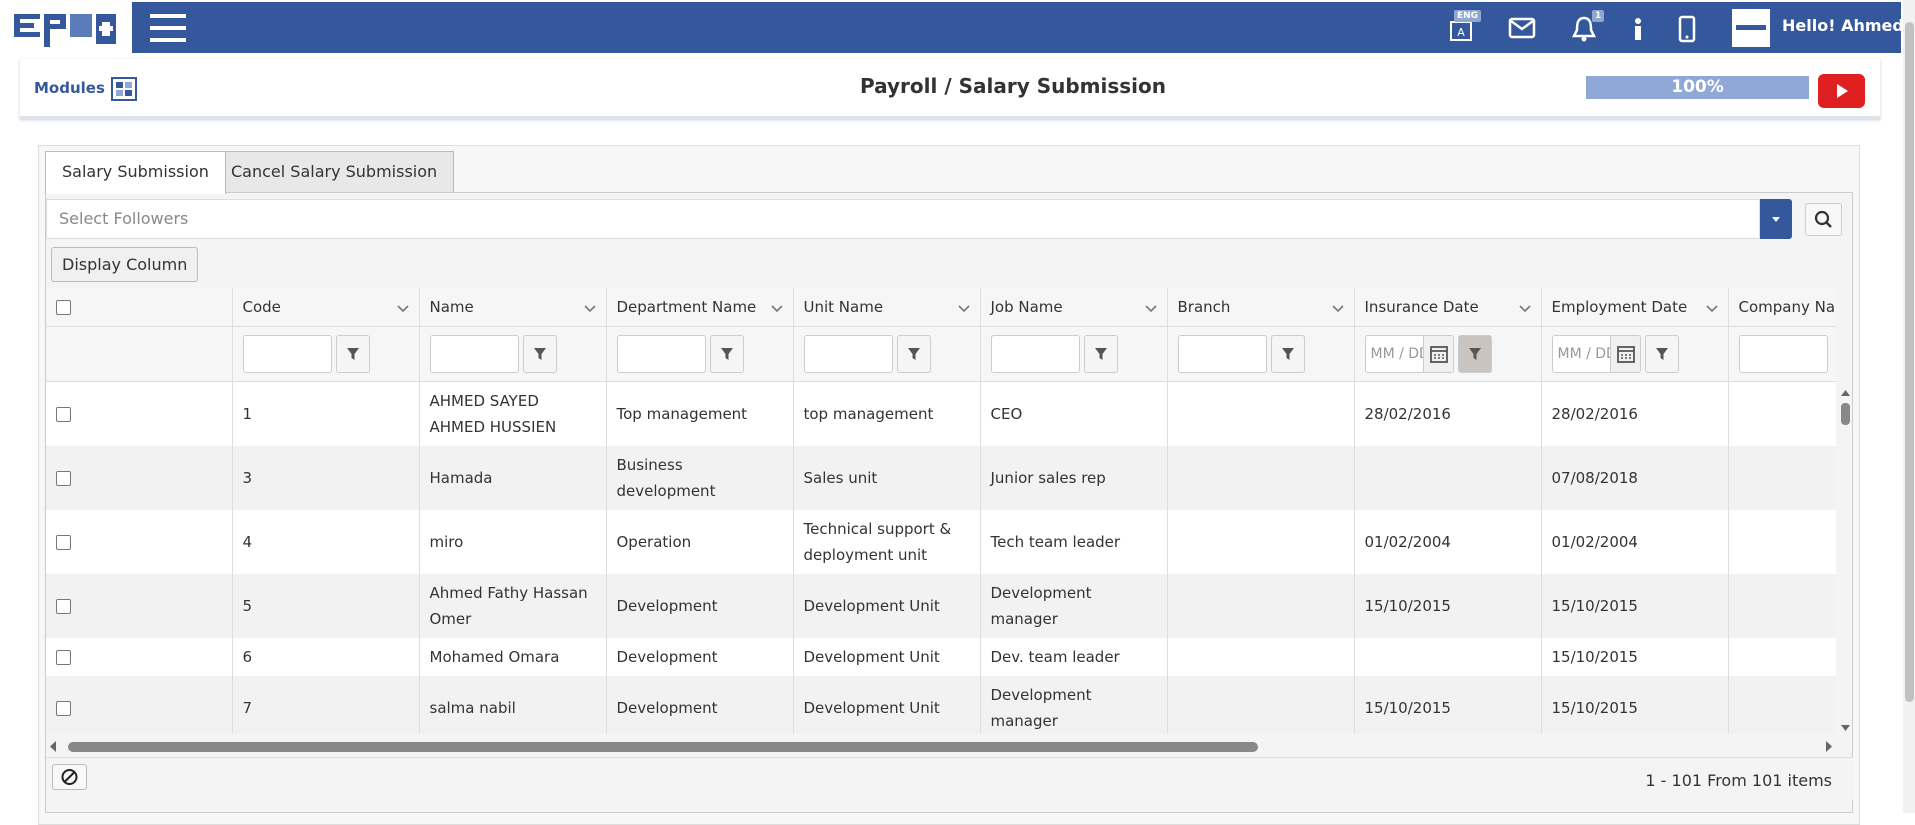 The width and height of the screenshot is (1915, 825). I want to click on column-header: Branch, so click(1261, 307).